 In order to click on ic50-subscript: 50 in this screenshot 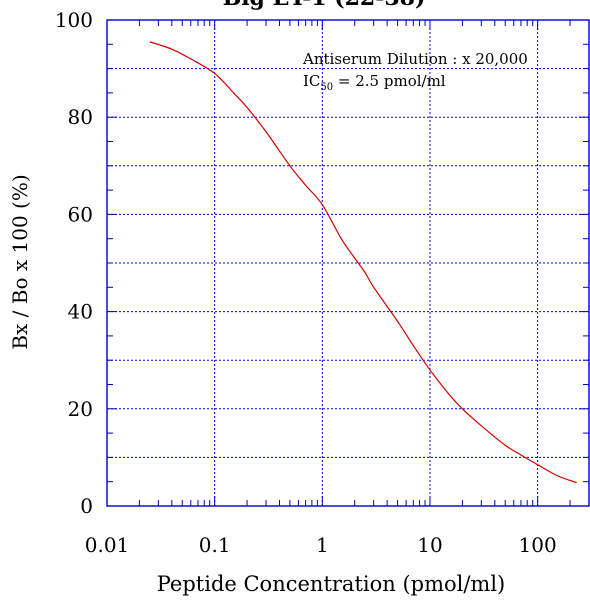, I will do `click(326, 87)`.